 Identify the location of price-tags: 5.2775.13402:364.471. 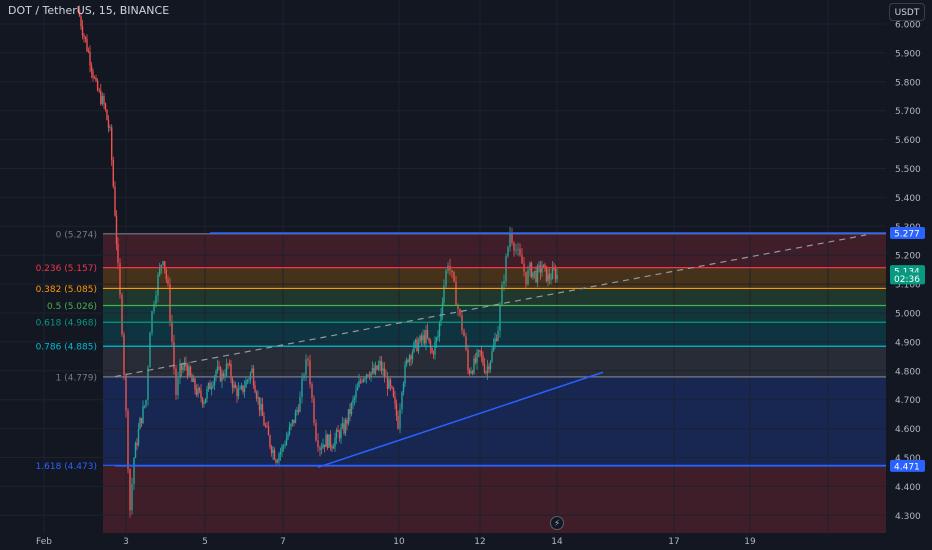
(907, 349).